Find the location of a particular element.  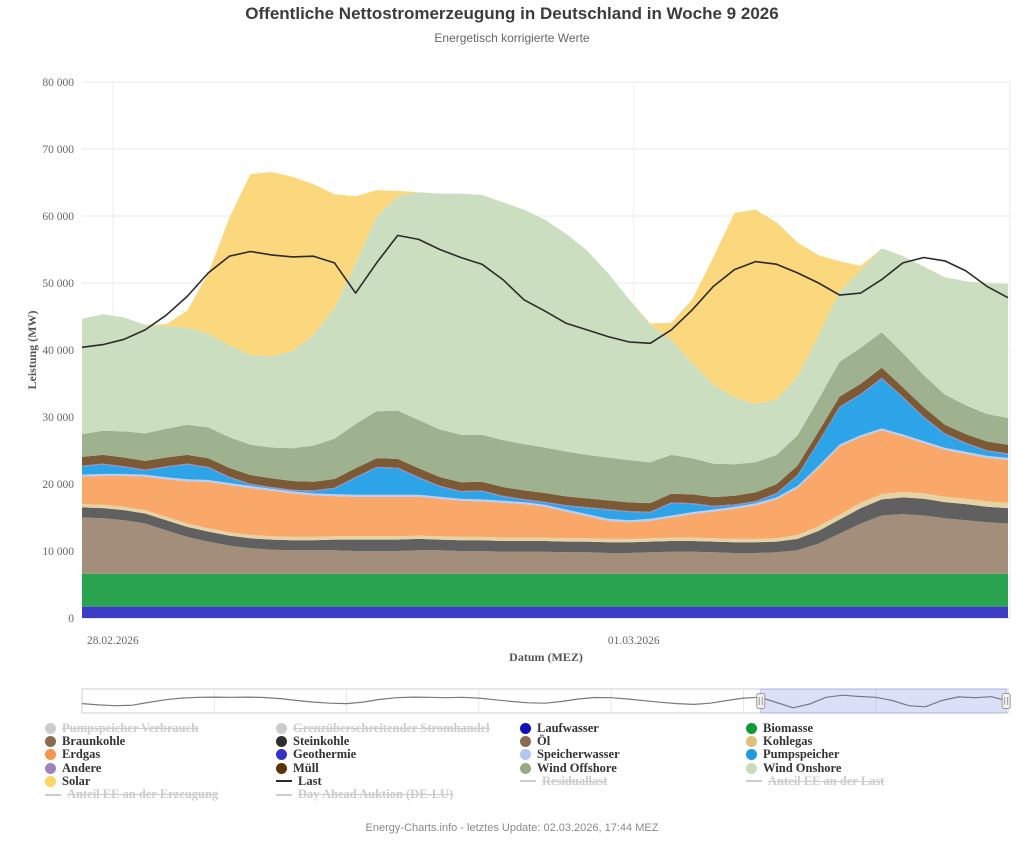

legend-item-braunkohle: Braunkohle is located at coordinates (131, 741).